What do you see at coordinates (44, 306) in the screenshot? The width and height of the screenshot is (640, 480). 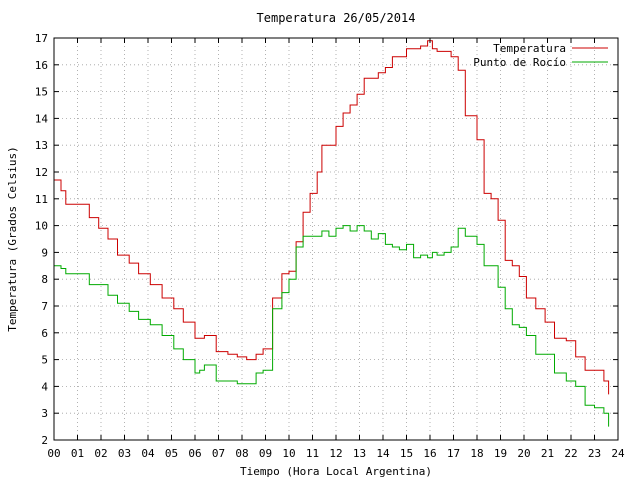 I see `y-tick-label: 7` at bounding box center [44, 306].